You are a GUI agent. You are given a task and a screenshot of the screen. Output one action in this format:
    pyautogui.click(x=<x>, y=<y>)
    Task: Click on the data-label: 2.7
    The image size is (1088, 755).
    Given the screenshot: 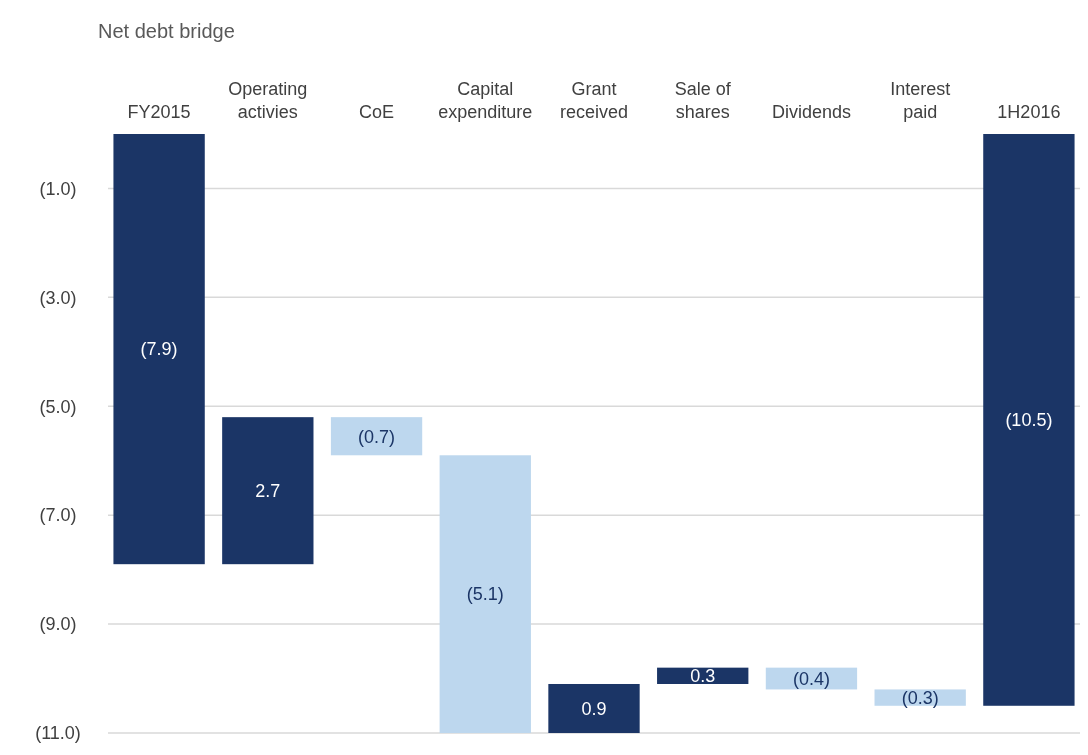 What is the action you would take?
    pyautogui.click(x=268, y=490)
    